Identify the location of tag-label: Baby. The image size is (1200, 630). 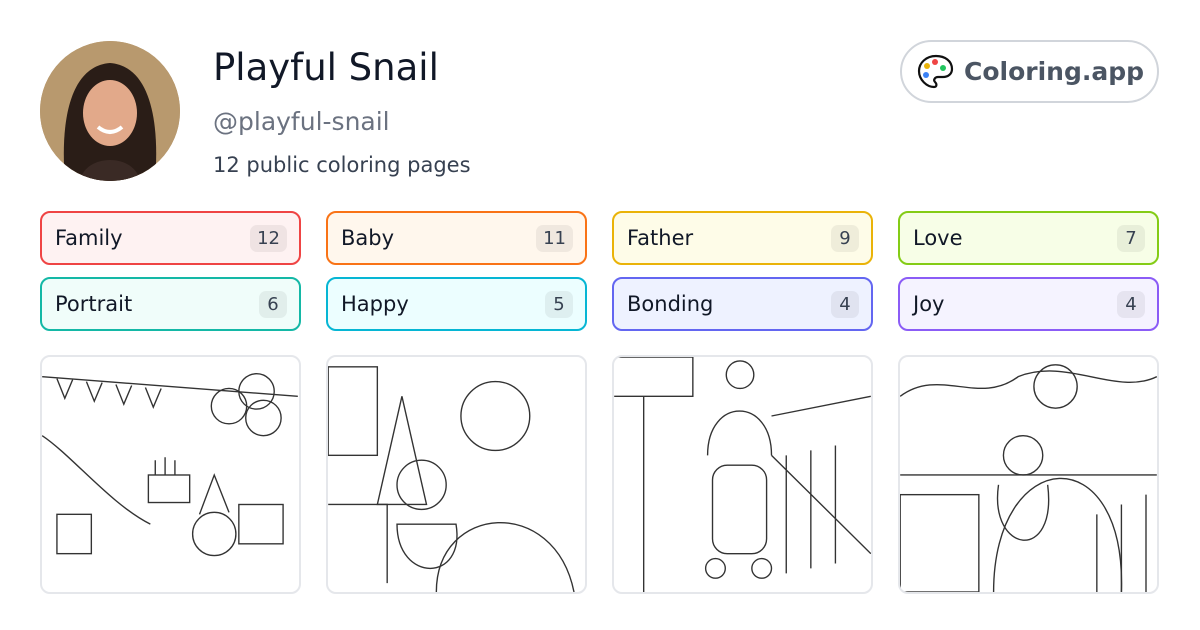
(368, 238).